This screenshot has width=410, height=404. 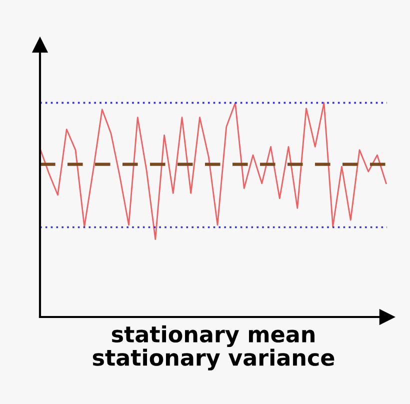 What do you see at coordinates (213, 347) in the screenshot?
I see `x-axis-title: stationary mean stationary variance` at bounding box center [213, 347].